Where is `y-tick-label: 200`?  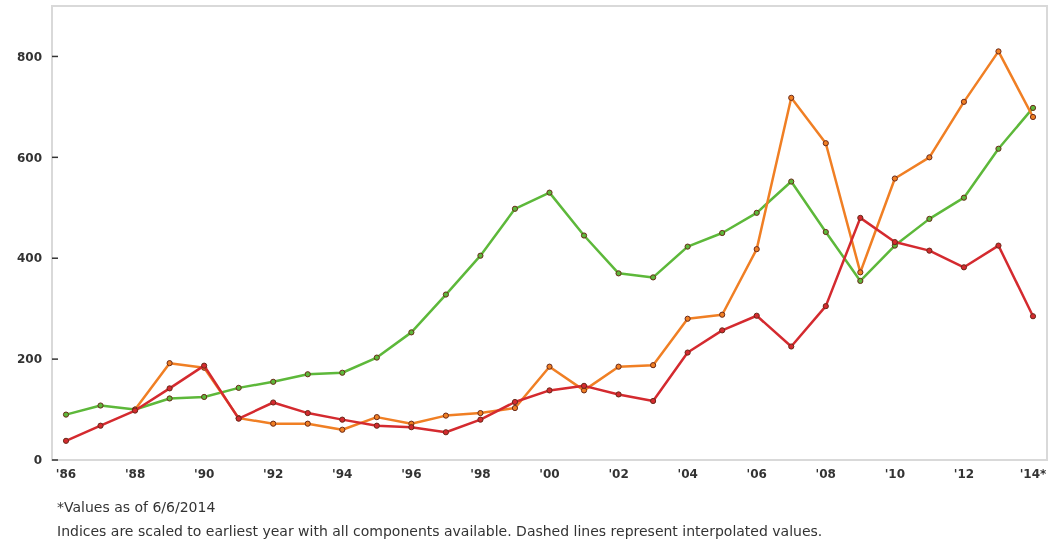 y-tick-label: 200 is located at coordinates (29, 359).